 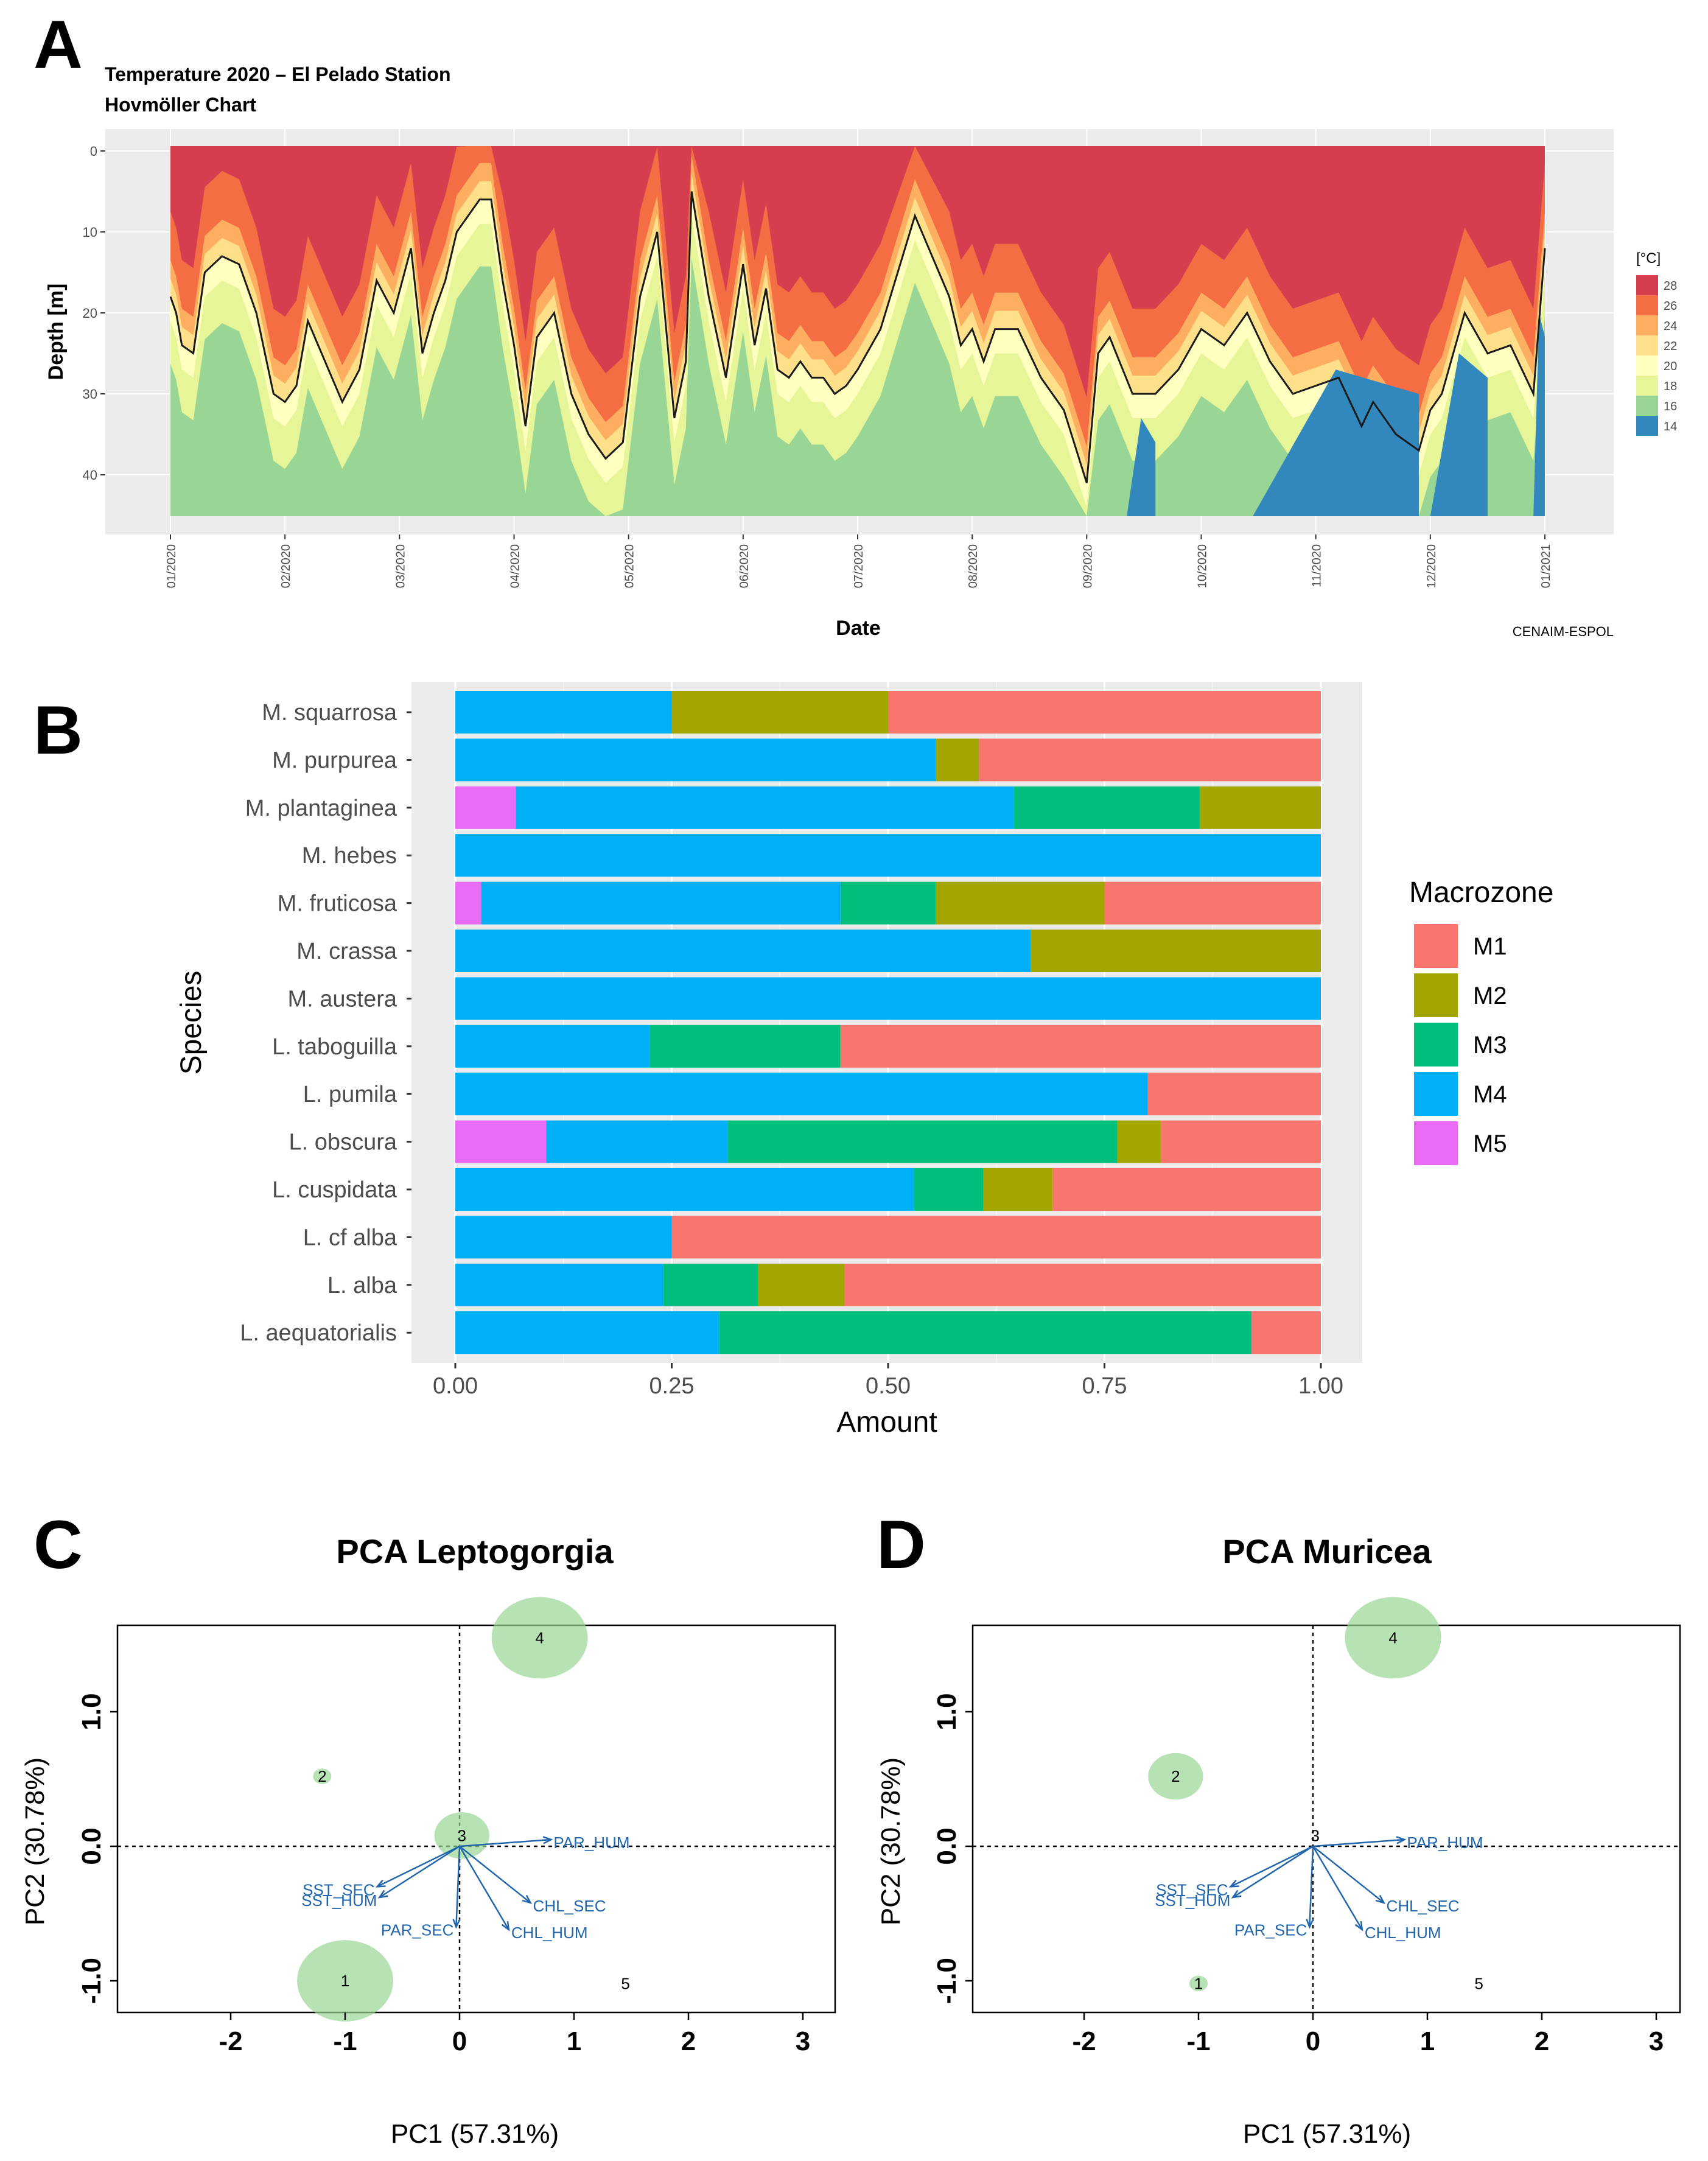 I want to click on bar-species-label: L. pumila, so click(x=350, y=1094).